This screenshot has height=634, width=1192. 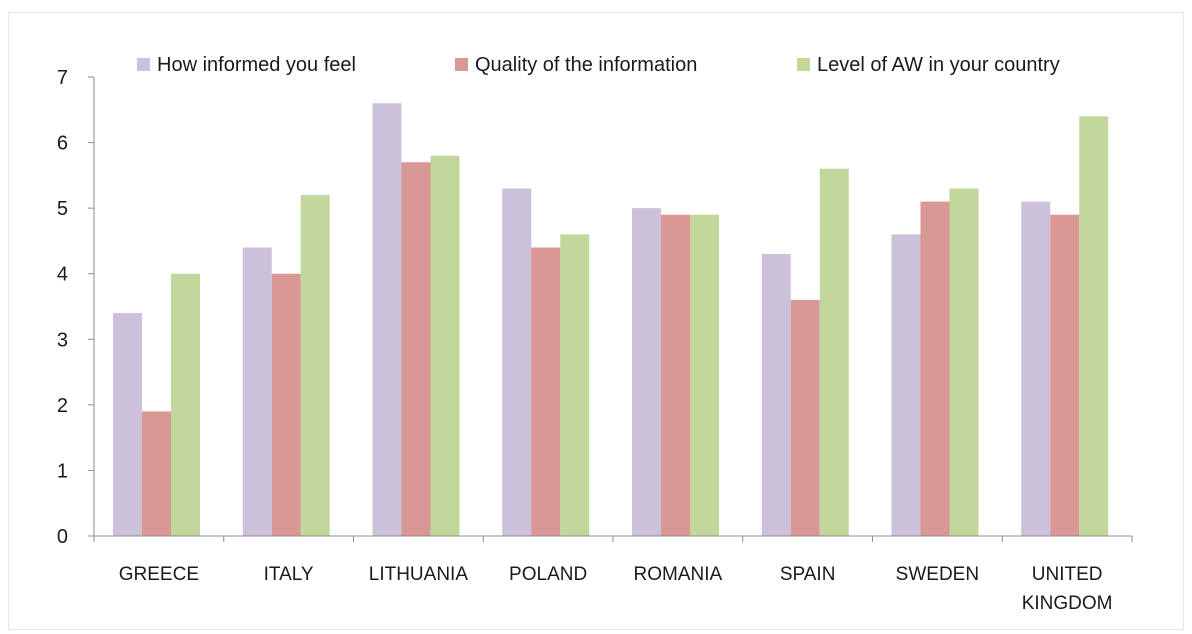 What do you see at coordinates (937, 574) in the screenshot?
I see `x-tick-label: SWEDEN` at bounding box center [937, 574].